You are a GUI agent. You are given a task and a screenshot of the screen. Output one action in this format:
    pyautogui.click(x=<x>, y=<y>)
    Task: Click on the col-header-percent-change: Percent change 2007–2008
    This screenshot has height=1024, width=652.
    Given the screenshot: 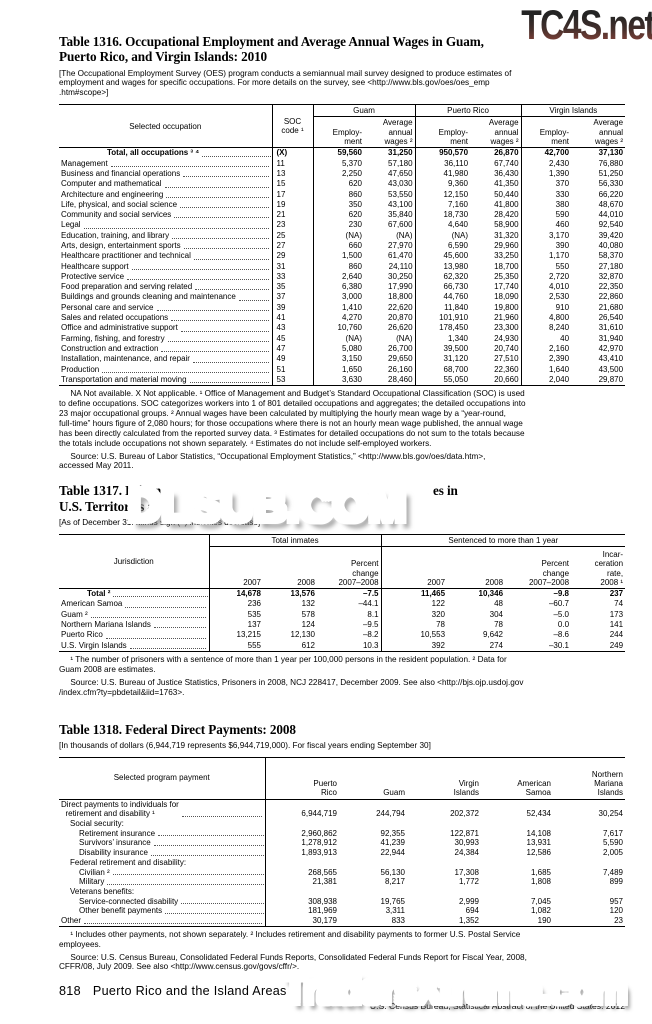 What is the action you would take?
    pyautogui.click(x=358, y=573)
    